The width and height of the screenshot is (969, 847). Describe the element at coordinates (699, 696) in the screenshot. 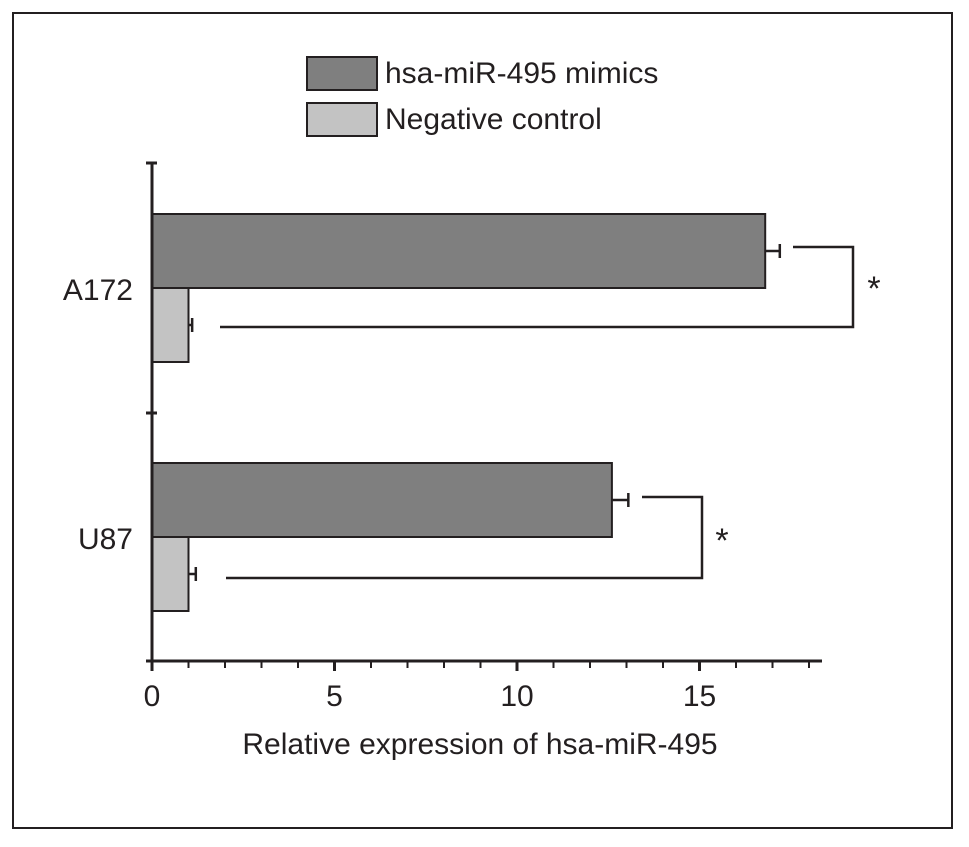

I see `x-tick-label: 15` at that location.